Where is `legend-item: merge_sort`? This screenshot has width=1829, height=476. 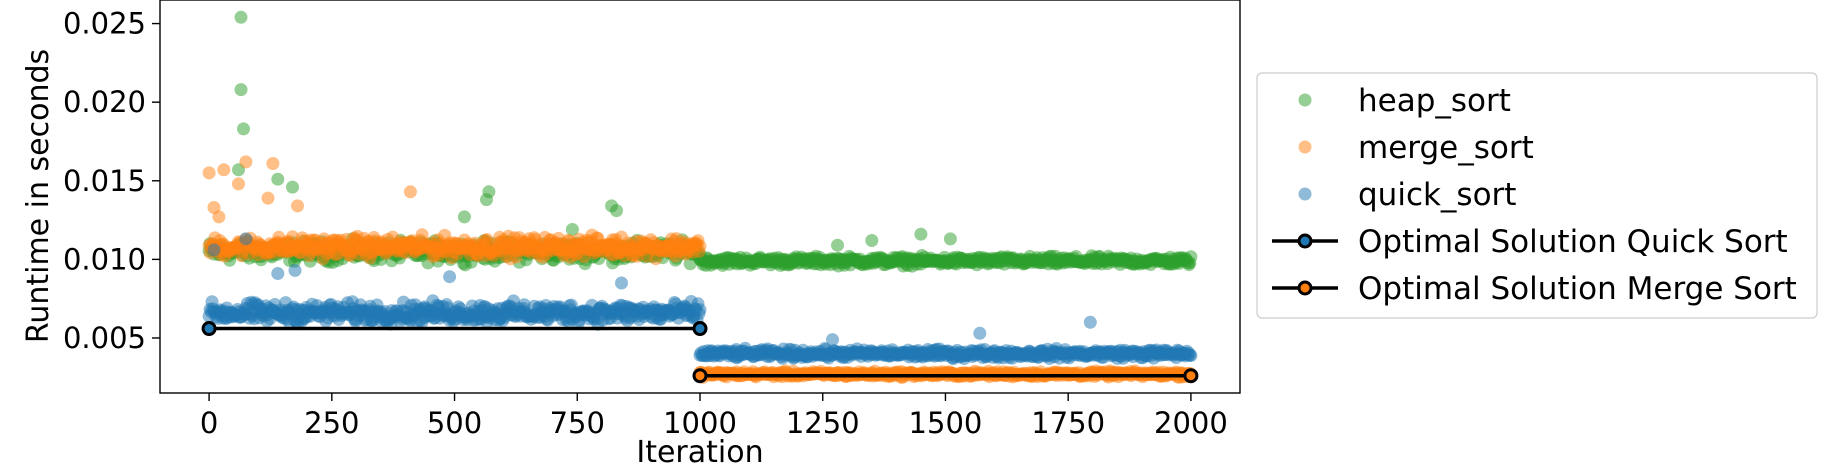 legend-item: merge_sort is located at coordinates (1416, 148).